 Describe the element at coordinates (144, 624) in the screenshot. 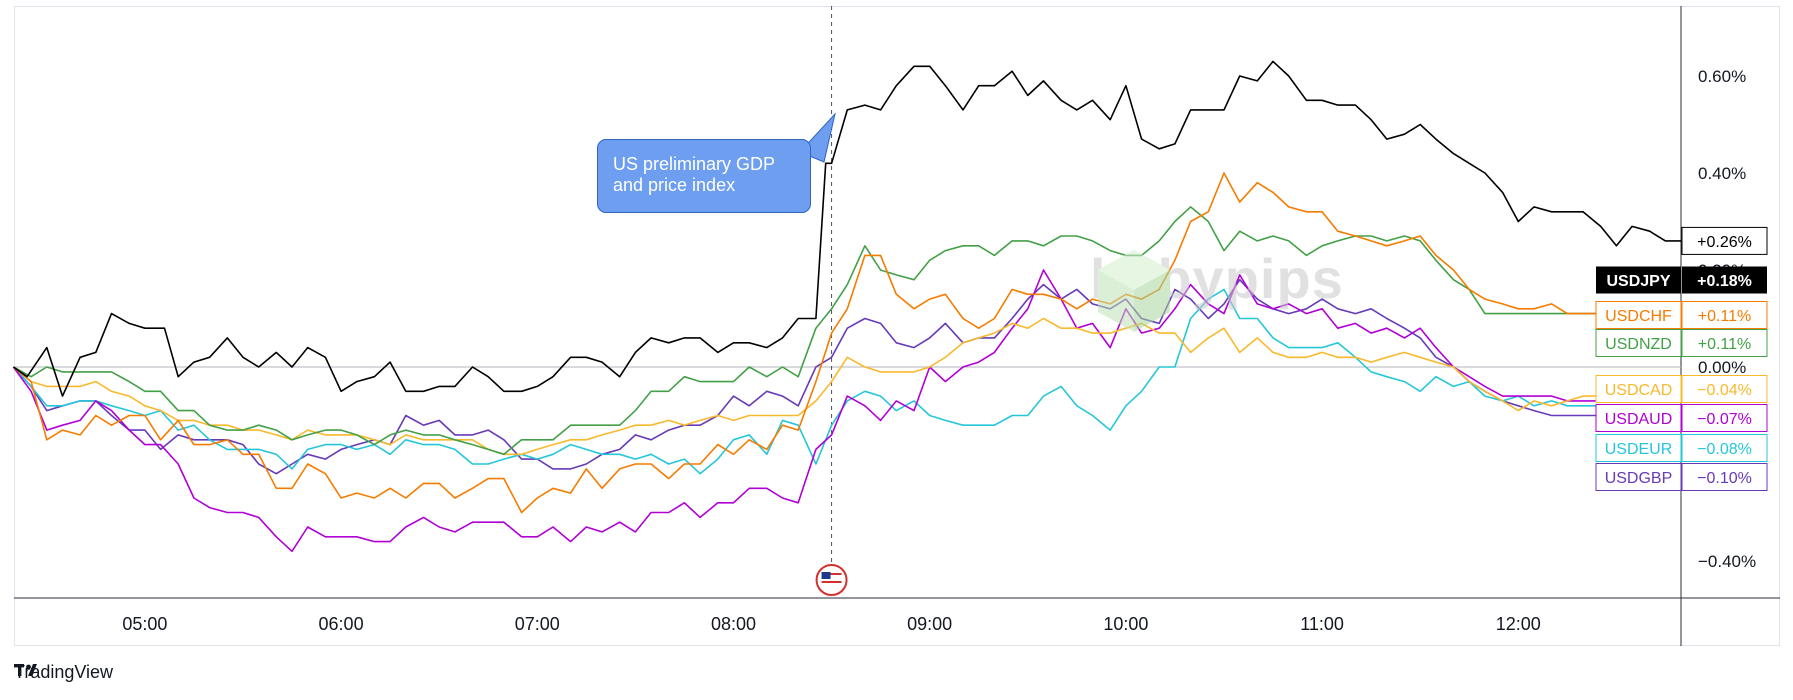

I see `x-tick-label: 05:00` at that location.